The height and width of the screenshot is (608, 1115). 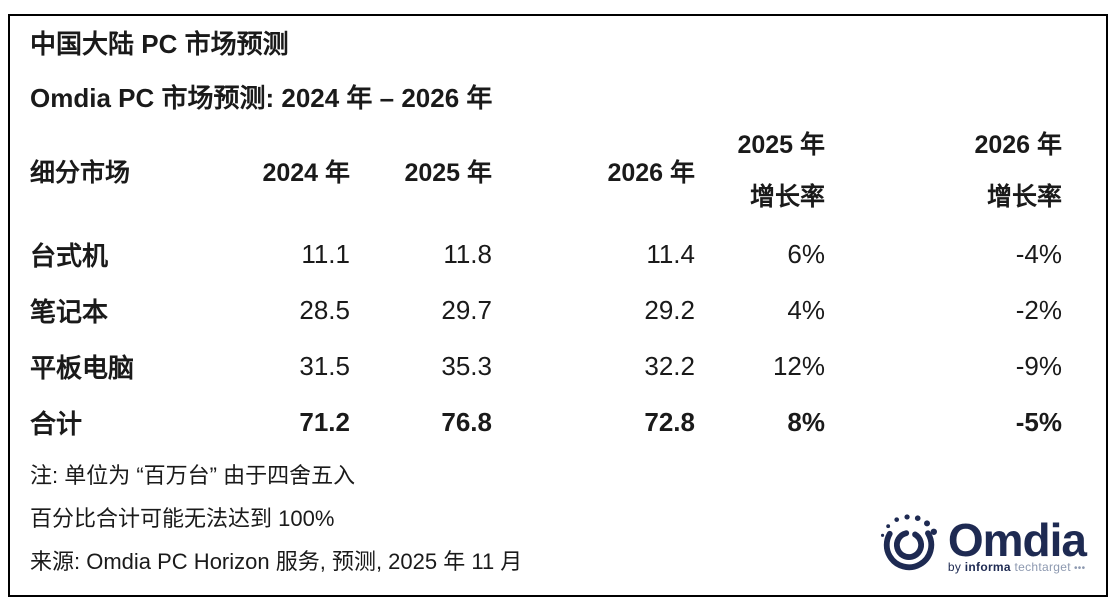 What do you see at coordinates (1038, 309) in the screenshot?
I see `cell-growth-2026: -2%` at bounding box center [1038, 309].